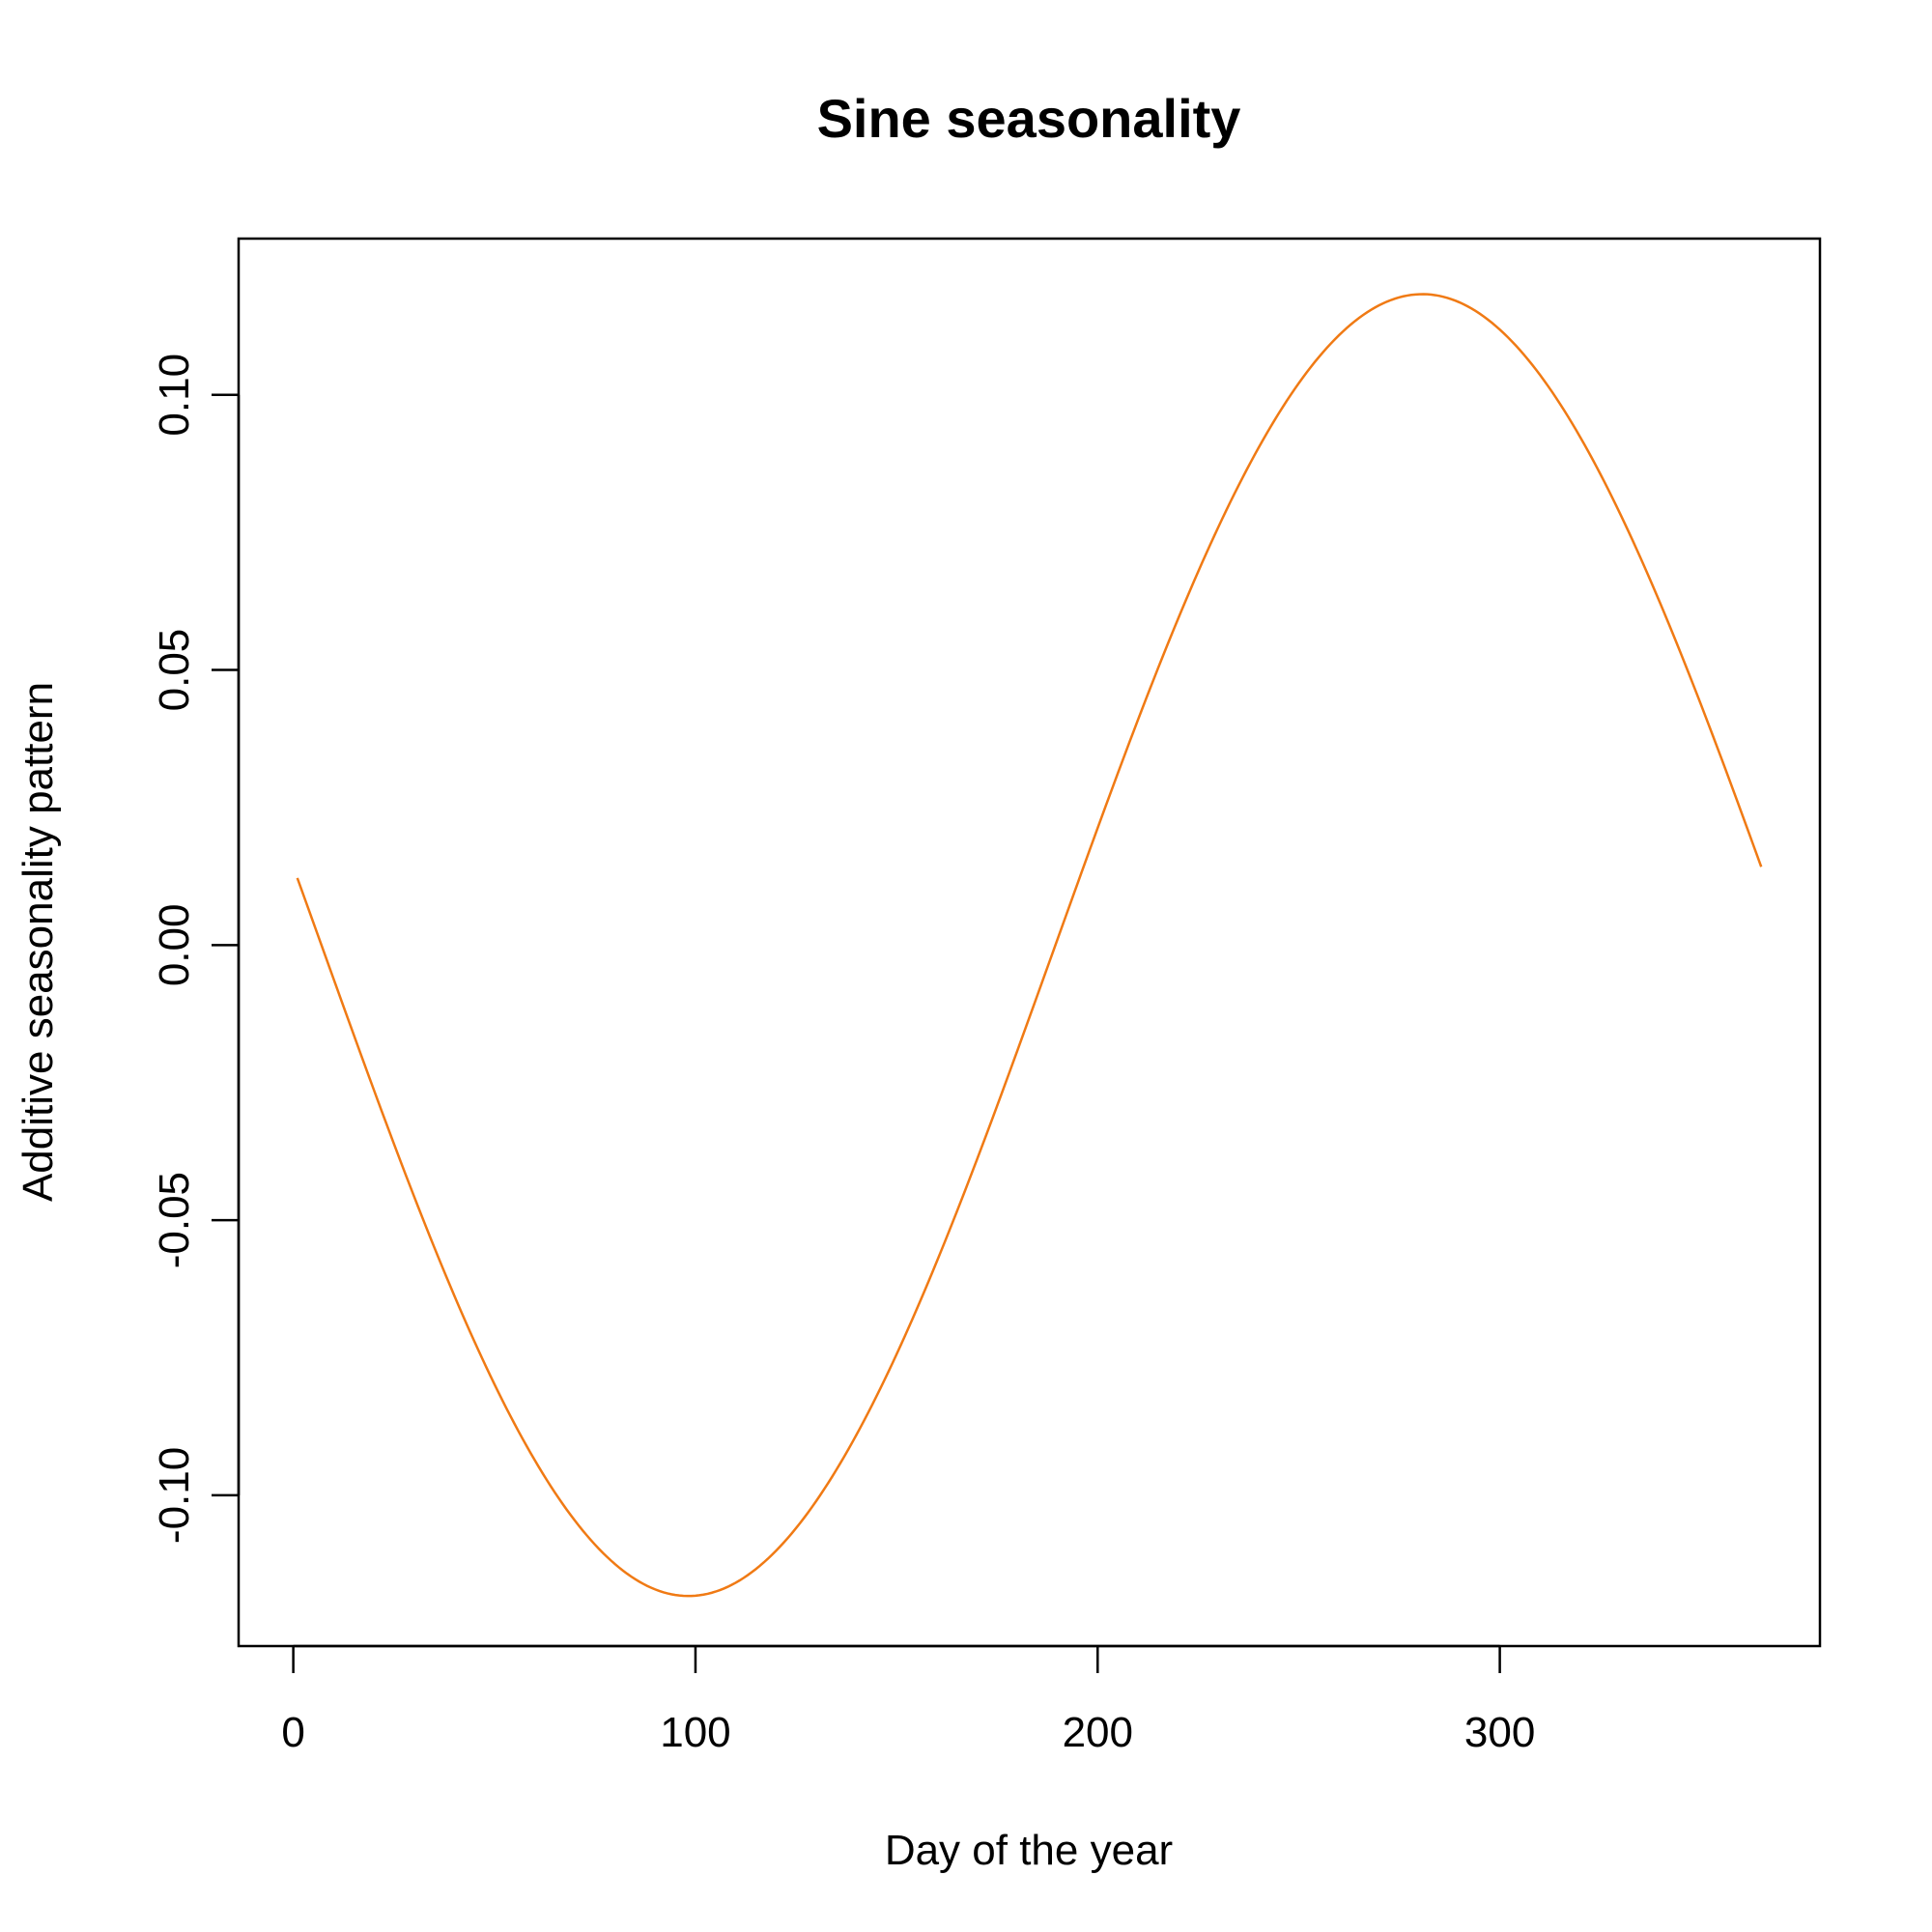 The image size is (1932, 1932). What do you see at coordinates (174, 1220) in the screenshot?
I see `y-tick-label: -0.05` at bounding box center [174, 1220].